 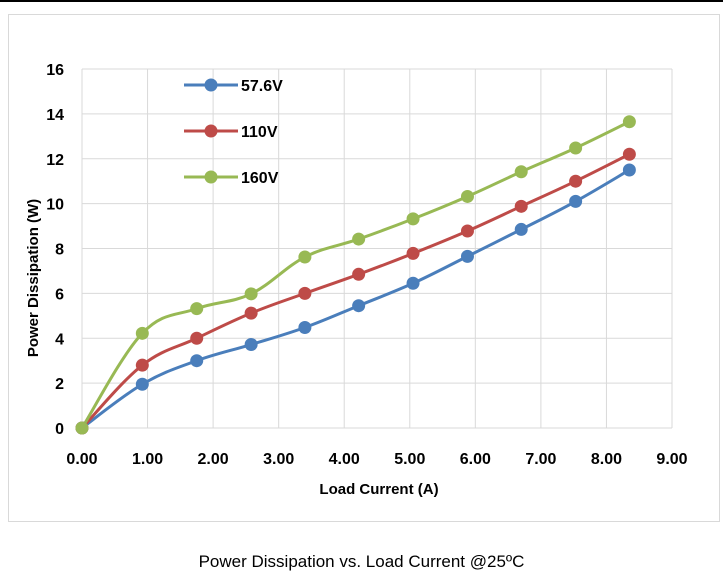 I want to click on y-tick-label: 4, so click(x=59, y=339).